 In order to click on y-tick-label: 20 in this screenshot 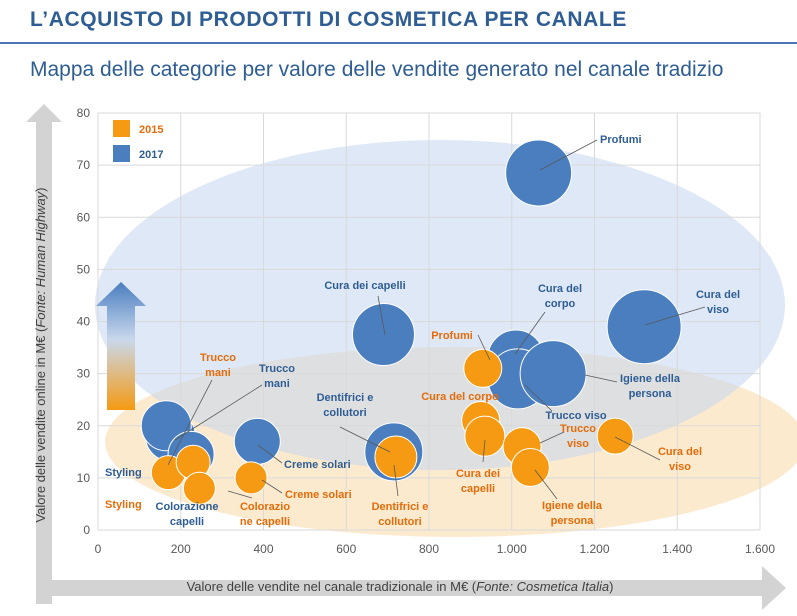, I will do `click(84, 426)`.